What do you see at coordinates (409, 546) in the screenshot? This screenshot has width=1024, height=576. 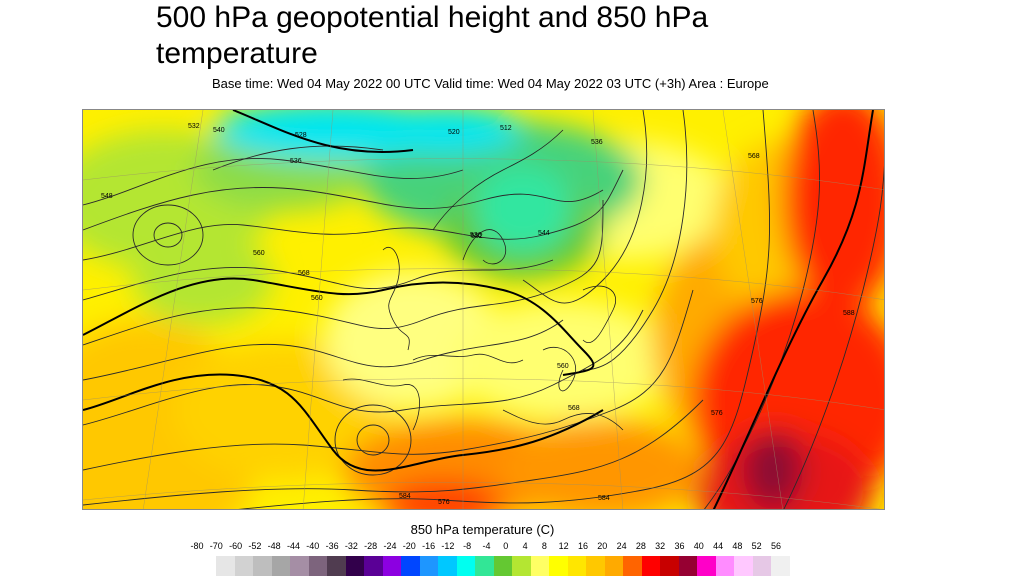 I see `legend-tick-label: -20` at bounding box center [409, 546].